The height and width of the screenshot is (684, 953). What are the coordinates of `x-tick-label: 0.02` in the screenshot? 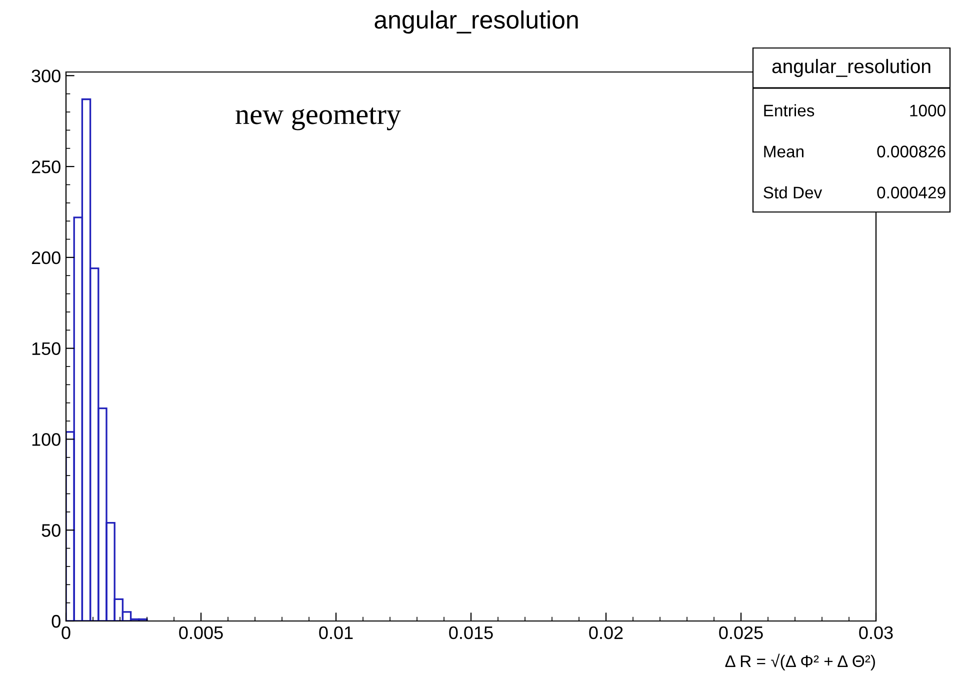 It's located at (606, 633).